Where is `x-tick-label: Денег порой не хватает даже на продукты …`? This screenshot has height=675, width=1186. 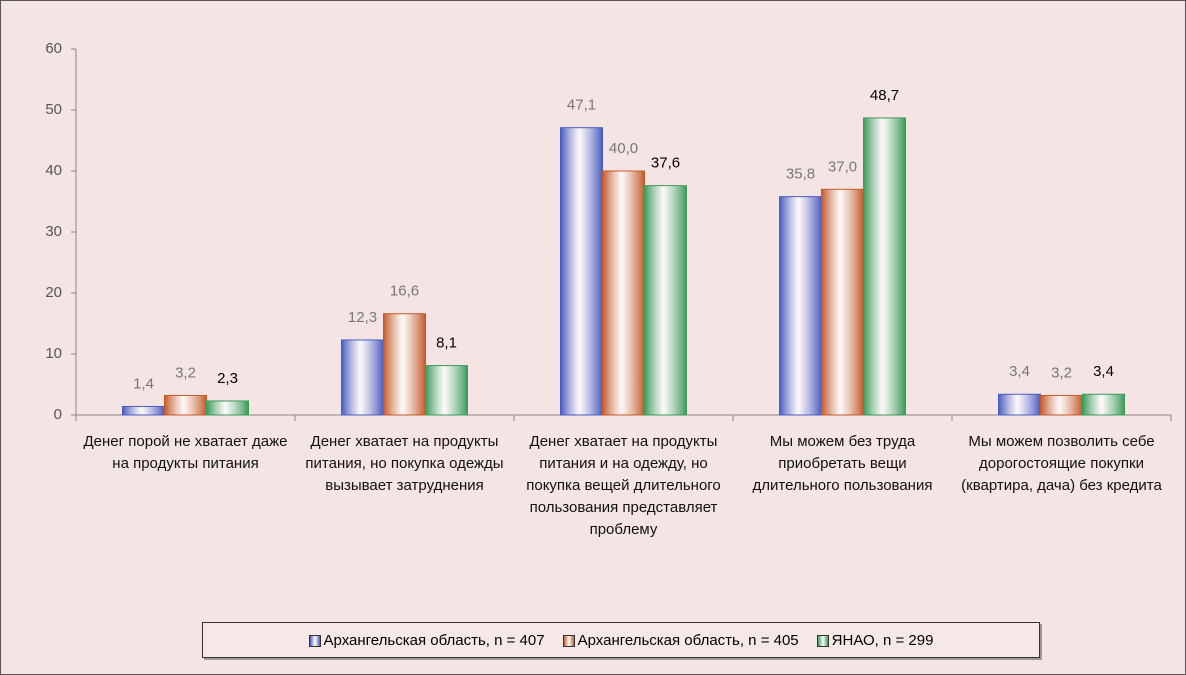 x-tick-label: Денег порой не хватает даже на продукты … is located at coordinates (185, 452).